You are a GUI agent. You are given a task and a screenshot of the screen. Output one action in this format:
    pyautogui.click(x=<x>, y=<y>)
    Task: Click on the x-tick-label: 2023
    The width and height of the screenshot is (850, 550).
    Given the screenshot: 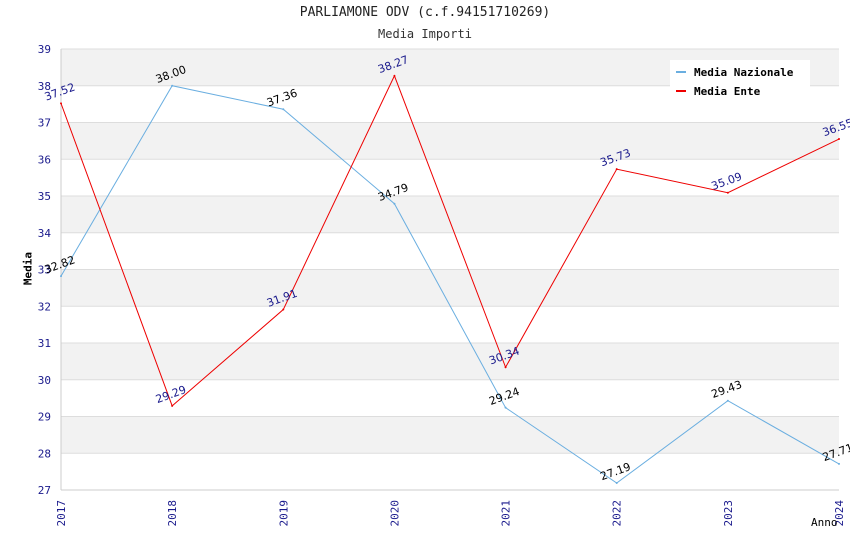 What is the action you would take?
    pyautogui.click(x=728, y=513)
    